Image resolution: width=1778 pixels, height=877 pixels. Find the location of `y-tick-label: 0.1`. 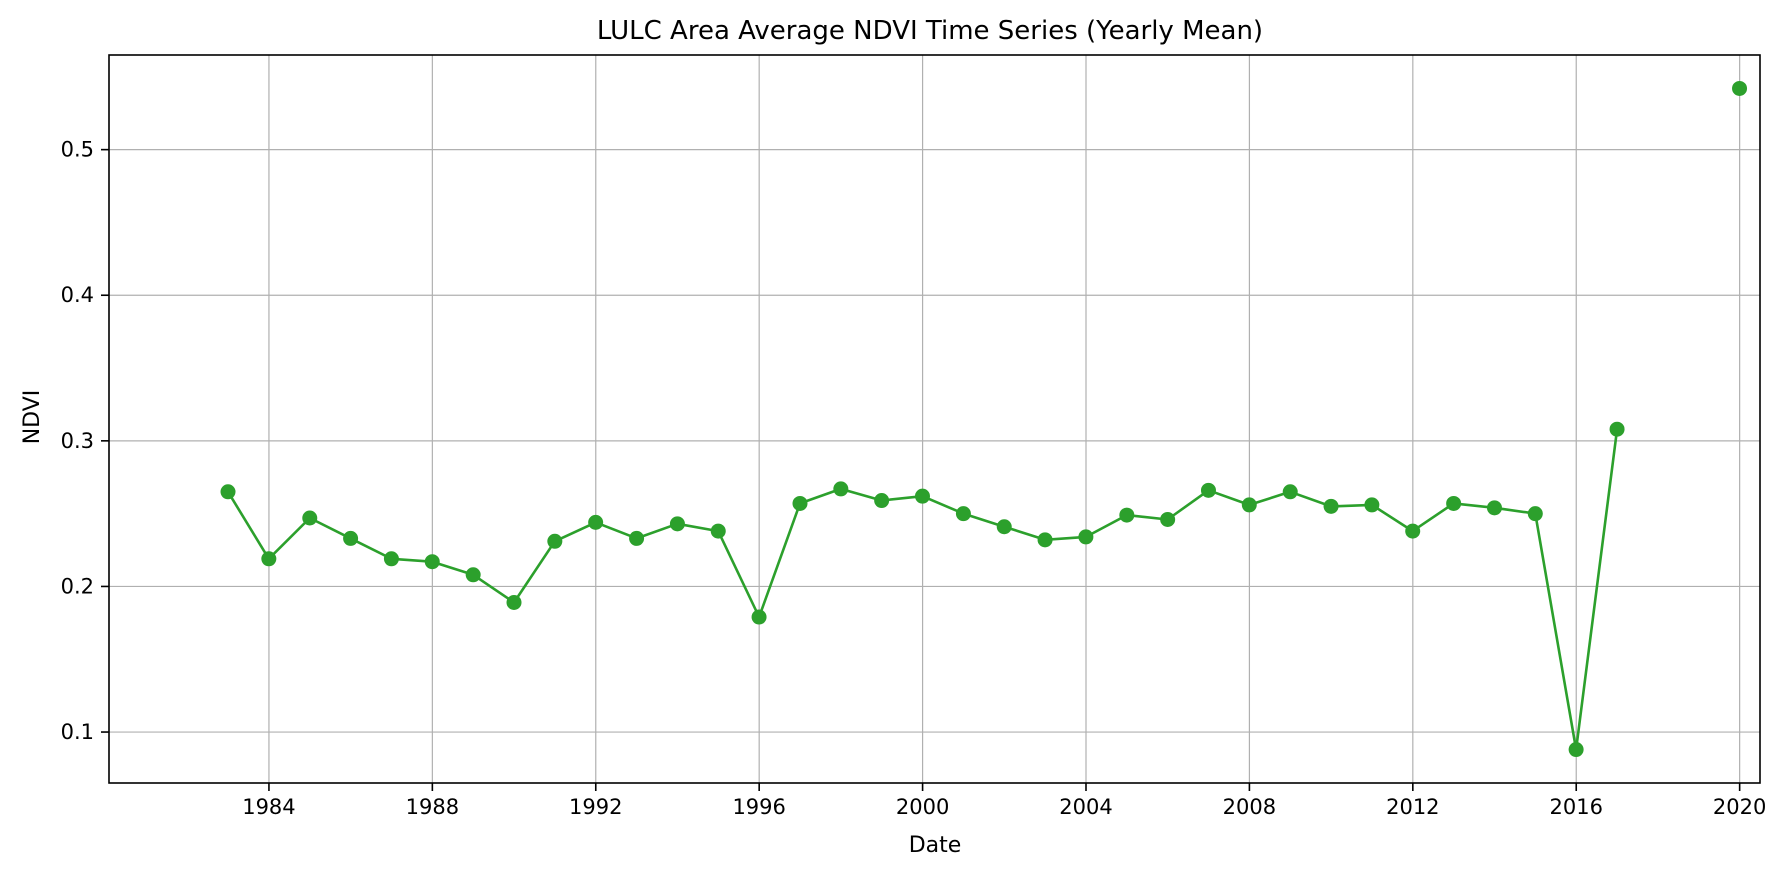

y-tick-label: 0.1 is located at coordinates (77, 732).